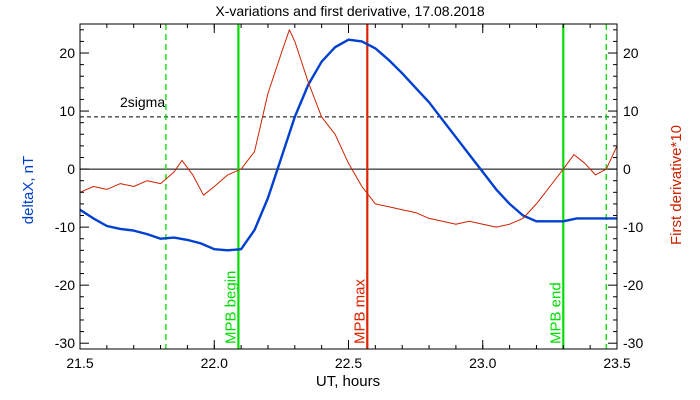  What do you see at coordinates (28, 190) in the screenshot?
I see `y-axis-left-label: deltaX, nT` at bounding box center [28, 190].